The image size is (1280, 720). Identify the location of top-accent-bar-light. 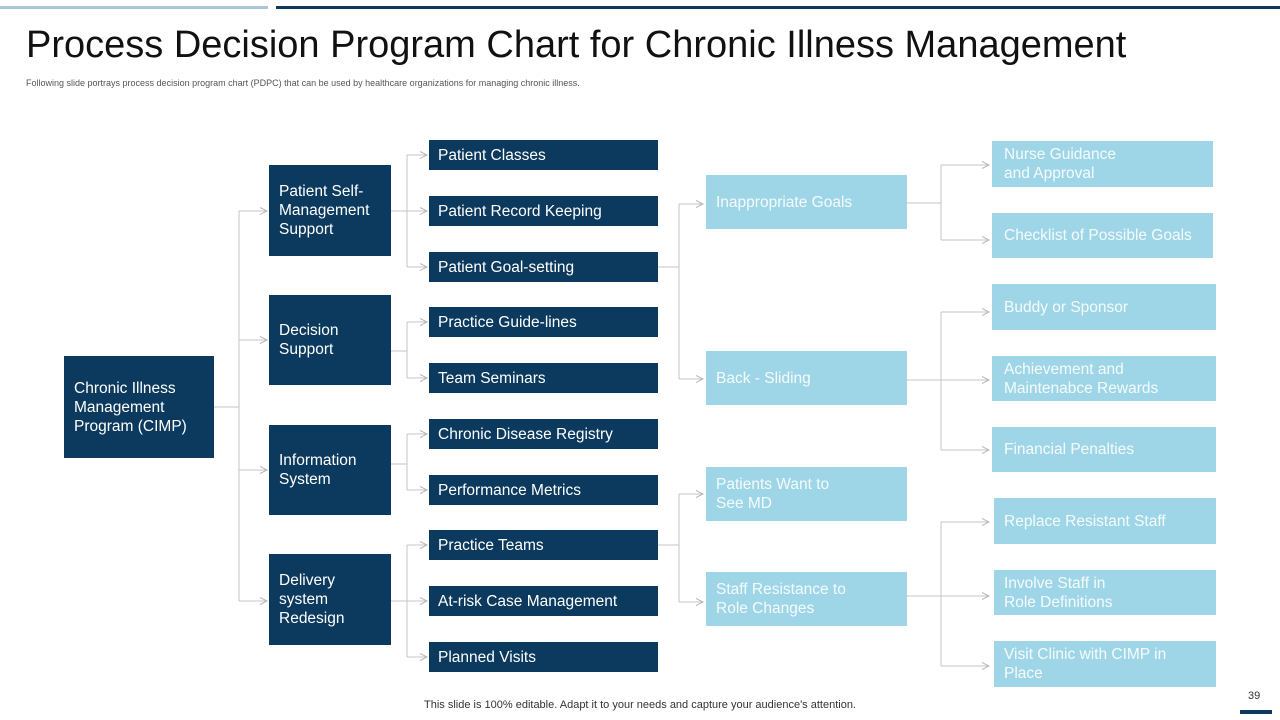
(134, 7).